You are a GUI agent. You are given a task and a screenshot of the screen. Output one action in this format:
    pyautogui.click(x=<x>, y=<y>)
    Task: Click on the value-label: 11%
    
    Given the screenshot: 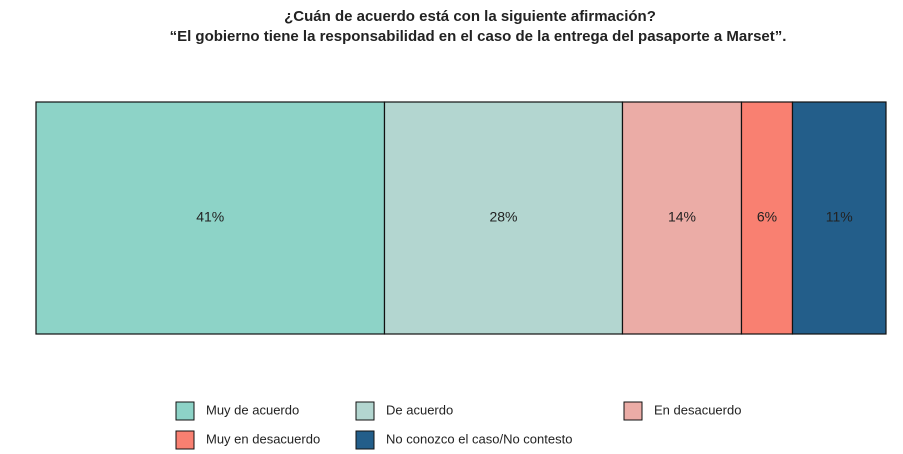 What is the action you would take?
    pyautogui.click(x=839, y=217)
    